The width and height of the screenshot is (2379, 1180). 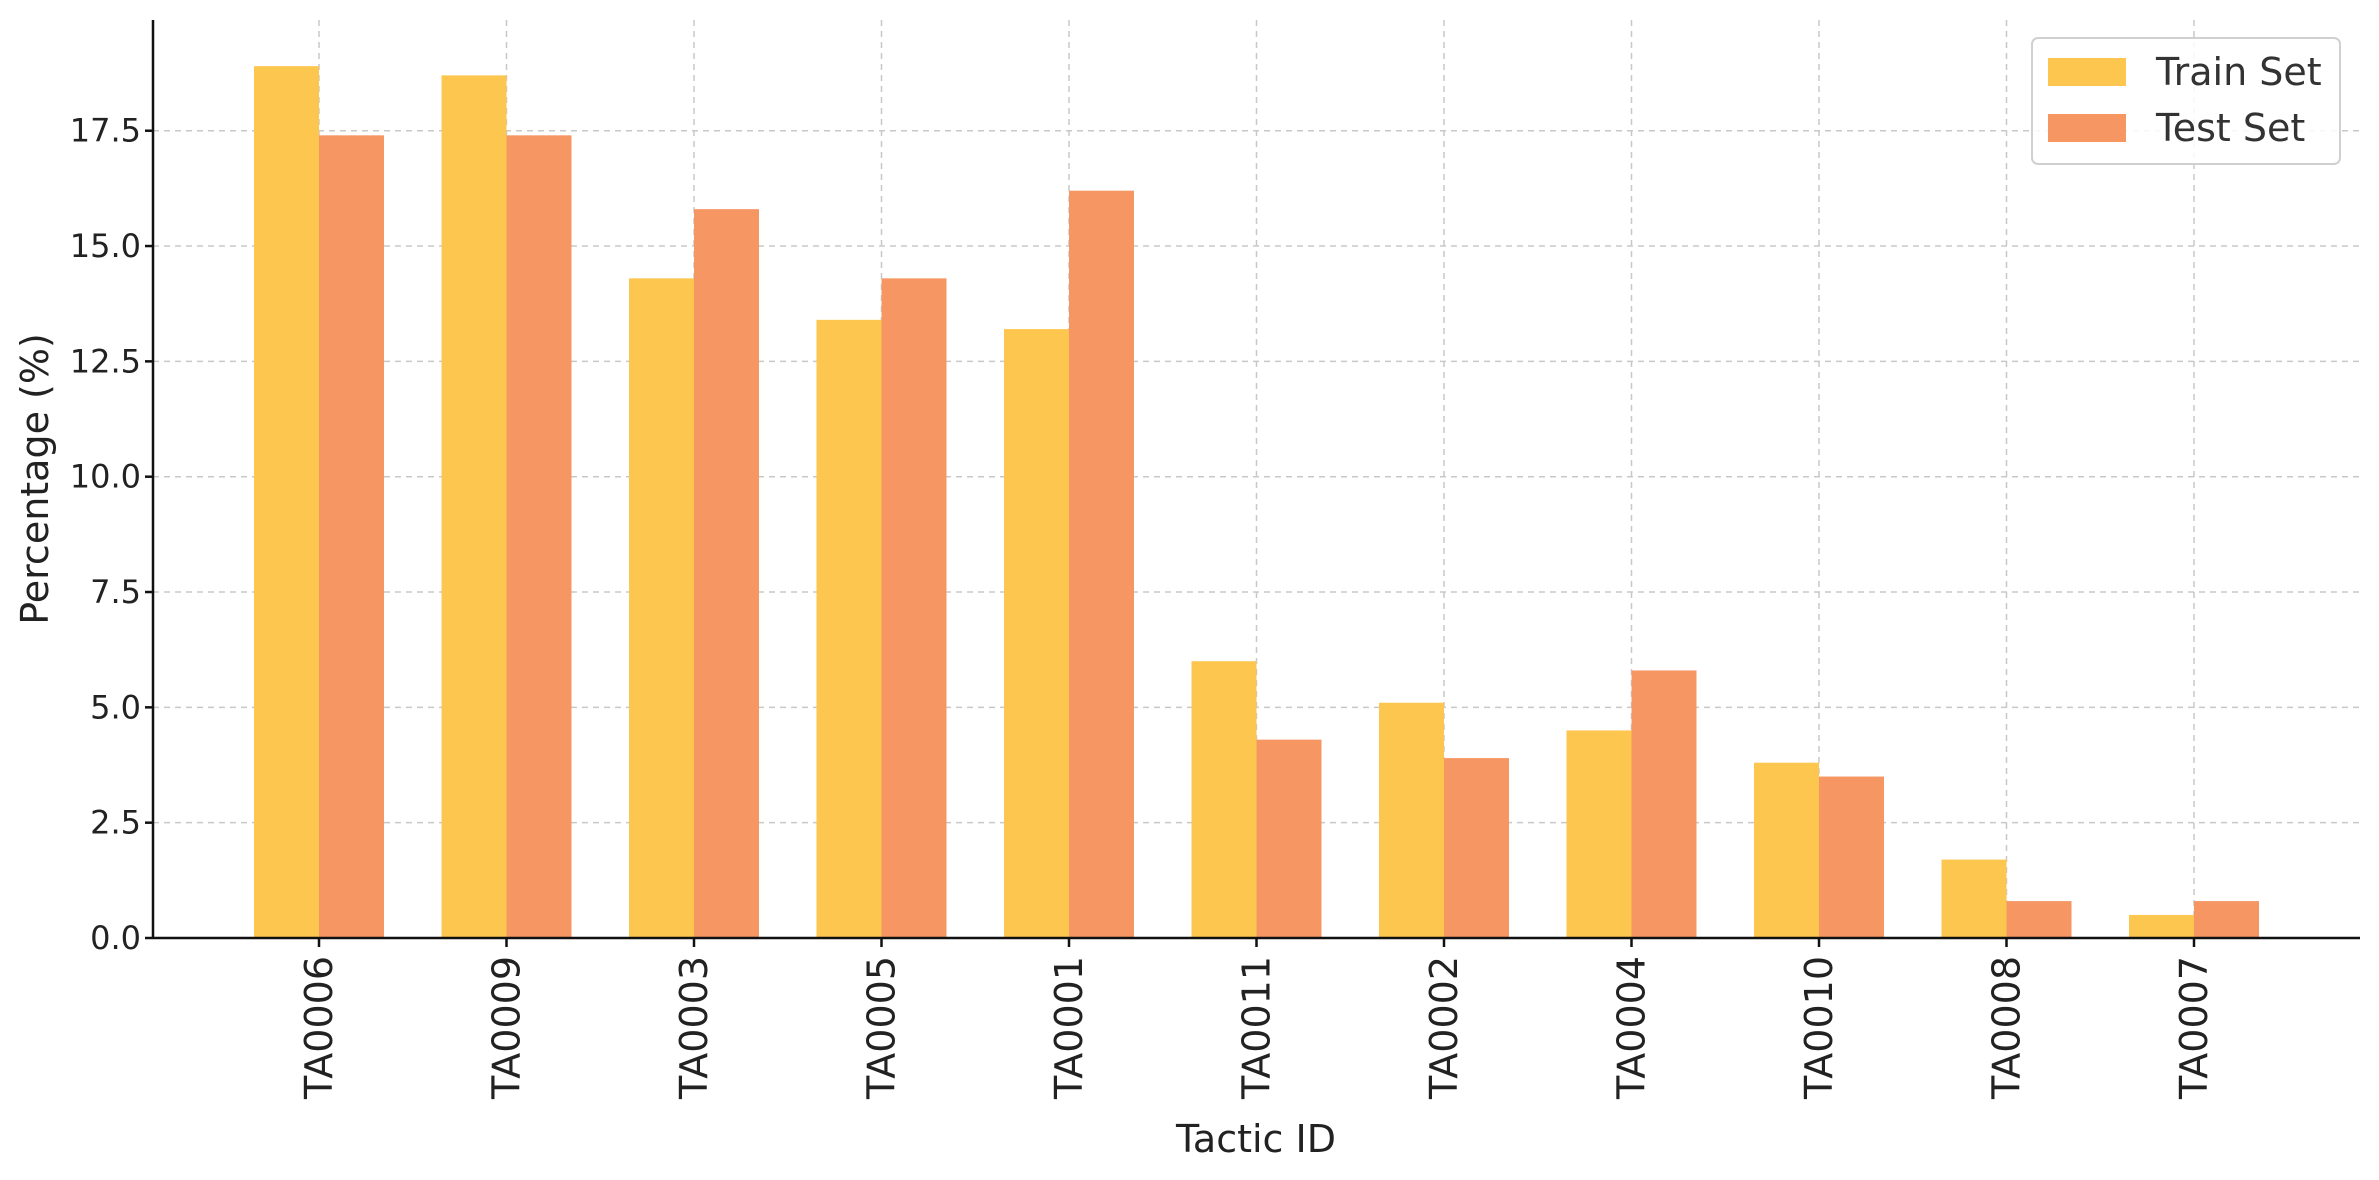 What do you see at coordinates (115, 938) in the screenshot?
I see `y-tick-label: 0.0` at bounding box center [115, 938].